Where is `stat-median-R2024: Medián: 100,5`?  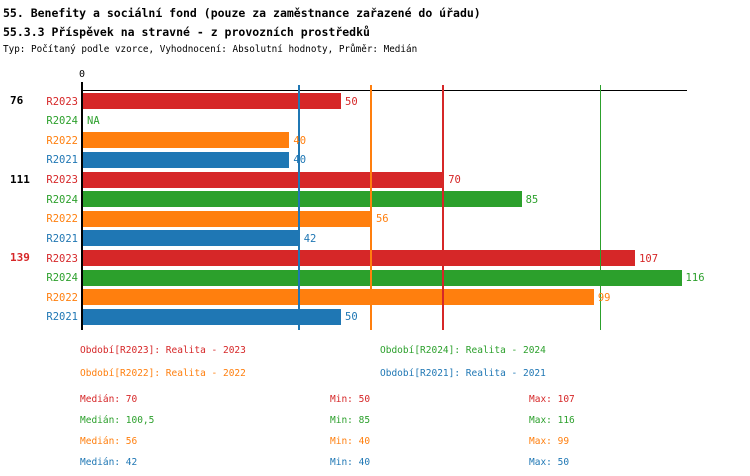 stat-median-R2024: Medián: 100,5 is located at coordinates (117, 420).